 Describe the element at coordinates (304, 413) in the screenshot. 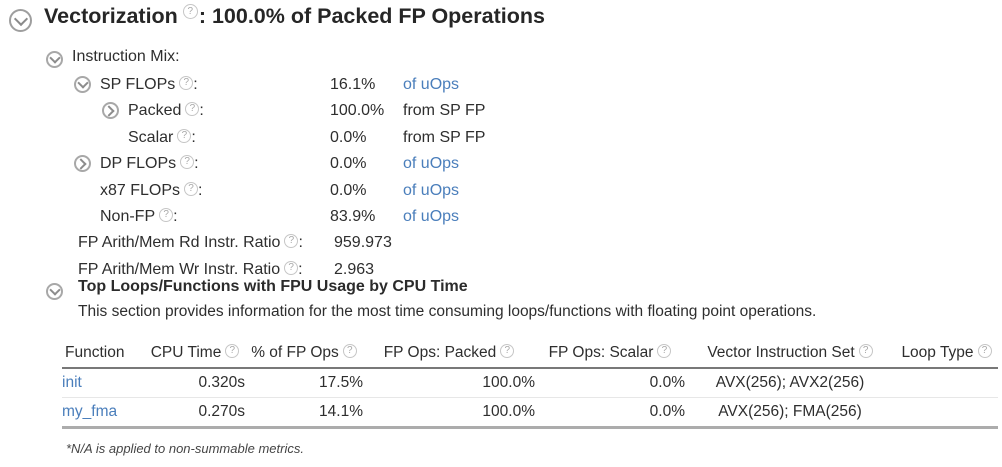

I see `pct-fp-ops-cell: 14.1%` at that location.